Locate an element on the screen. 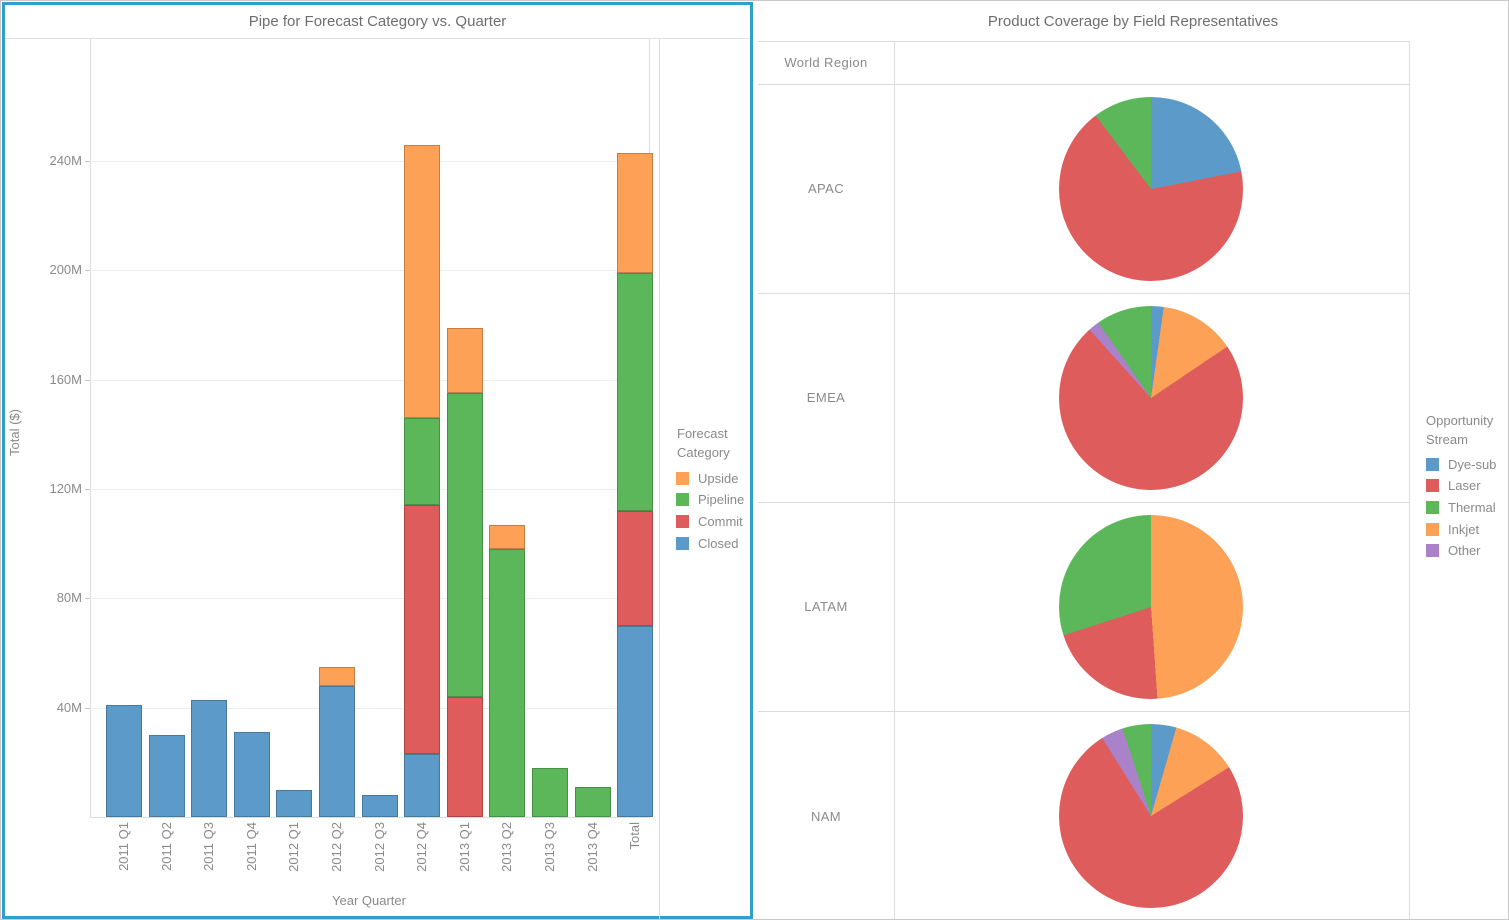  x-tick-label-2011-q1: 2011 Q1 is located at coordinates (123, 846).